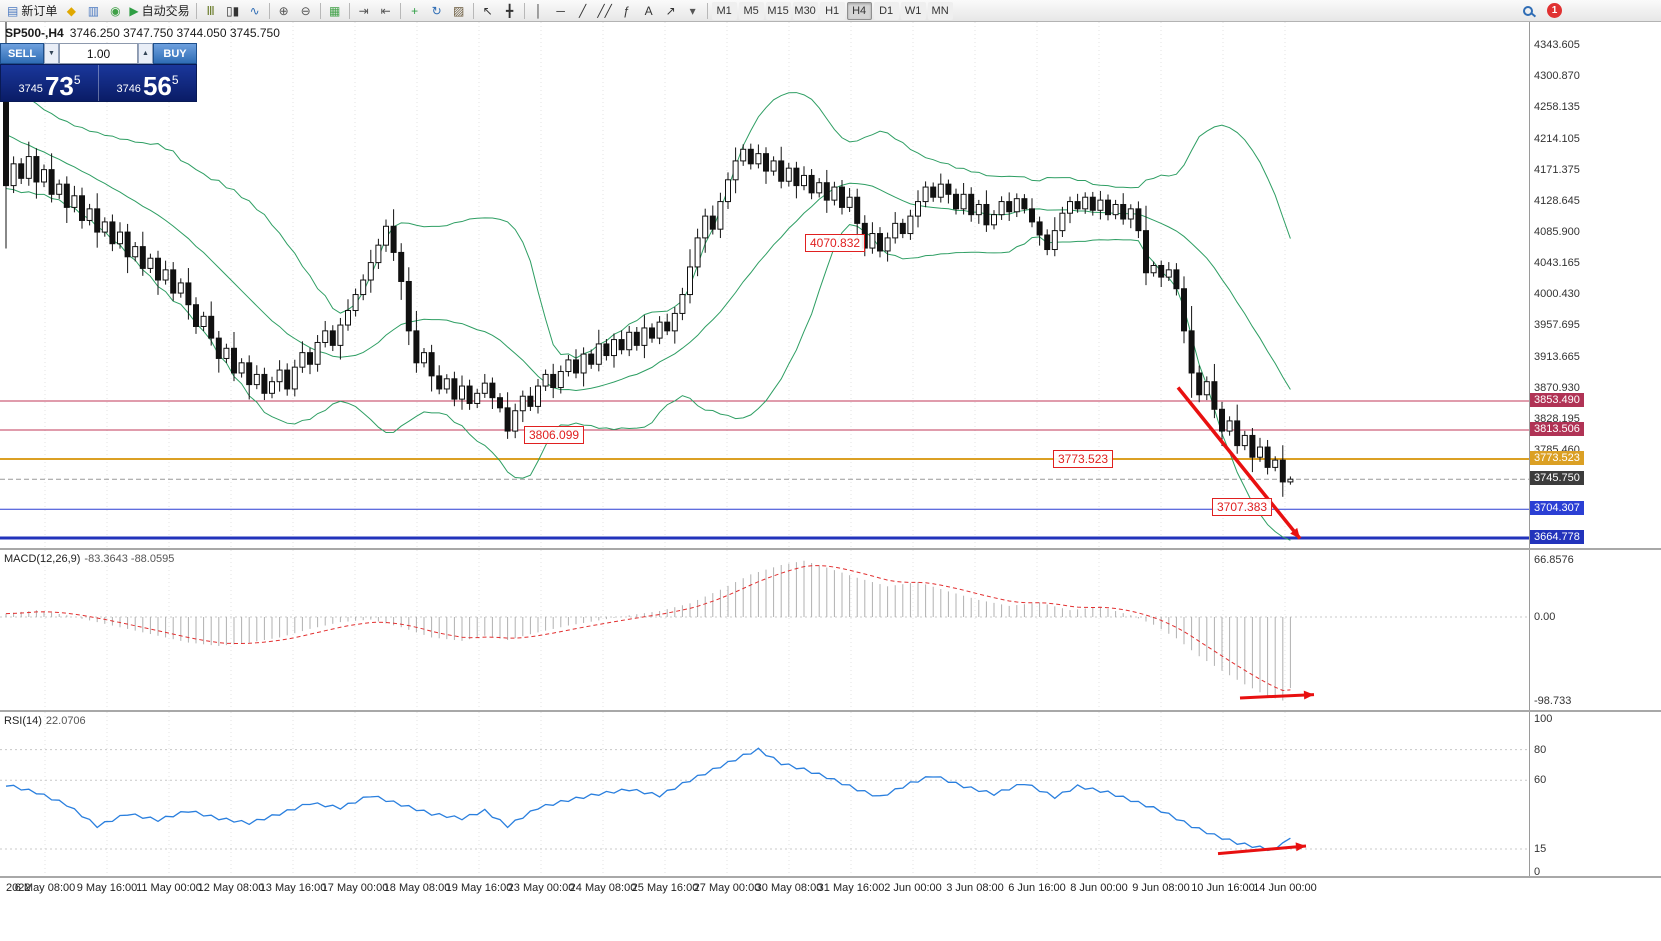 The width and height of the screenshot is (1661, 941). What do you see at coordinates (1037, 888) in the screenshot?
I see `time-axis-label: 6 Jun 16:00` at bounding box center [1037, 888].